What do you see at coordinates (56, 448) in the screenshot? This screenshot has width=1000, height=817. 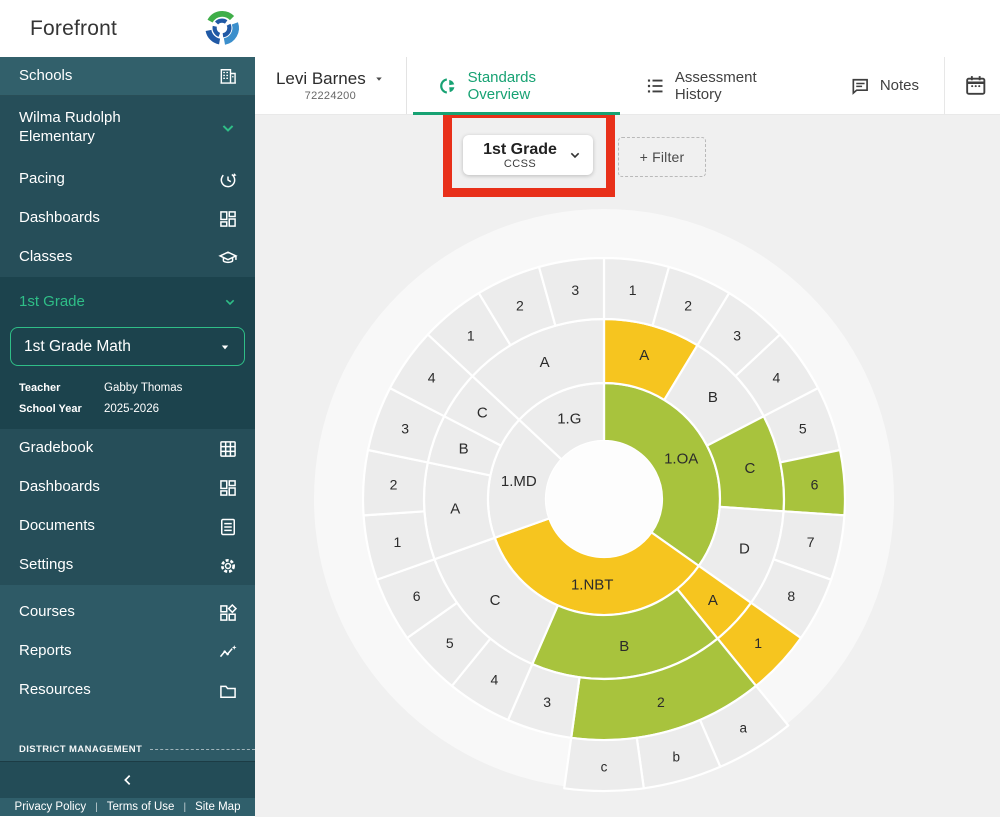 I see `sidebar-item-label: Gradebook` at bounding box center [56, 448].